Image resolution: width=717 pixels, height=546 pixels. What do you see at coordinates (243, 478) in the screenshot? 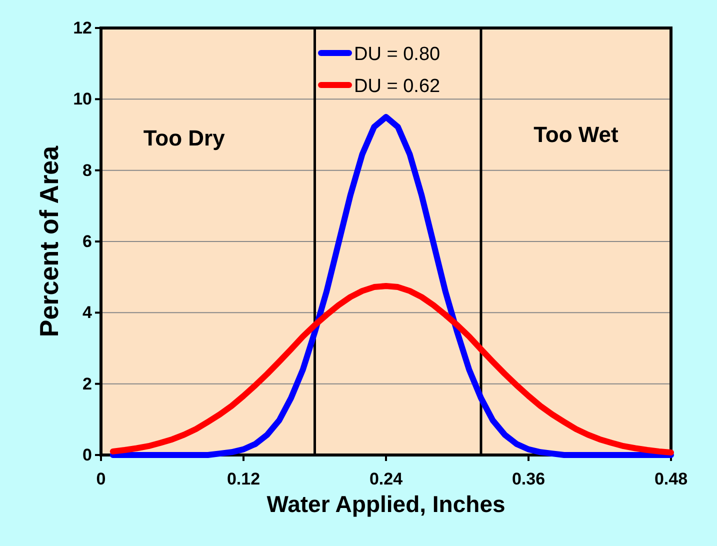
I see `x-tick-label: 0.12` at bounding box center [243, 478].